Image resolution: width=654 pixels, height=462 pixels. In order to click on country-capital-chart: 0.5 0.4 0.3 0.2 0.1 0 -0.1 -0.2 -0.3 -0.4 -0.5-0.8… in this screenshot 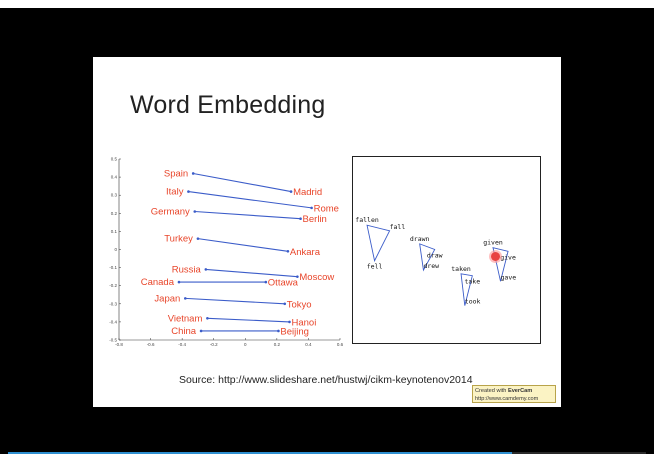, I will do `click(226, 252)`.